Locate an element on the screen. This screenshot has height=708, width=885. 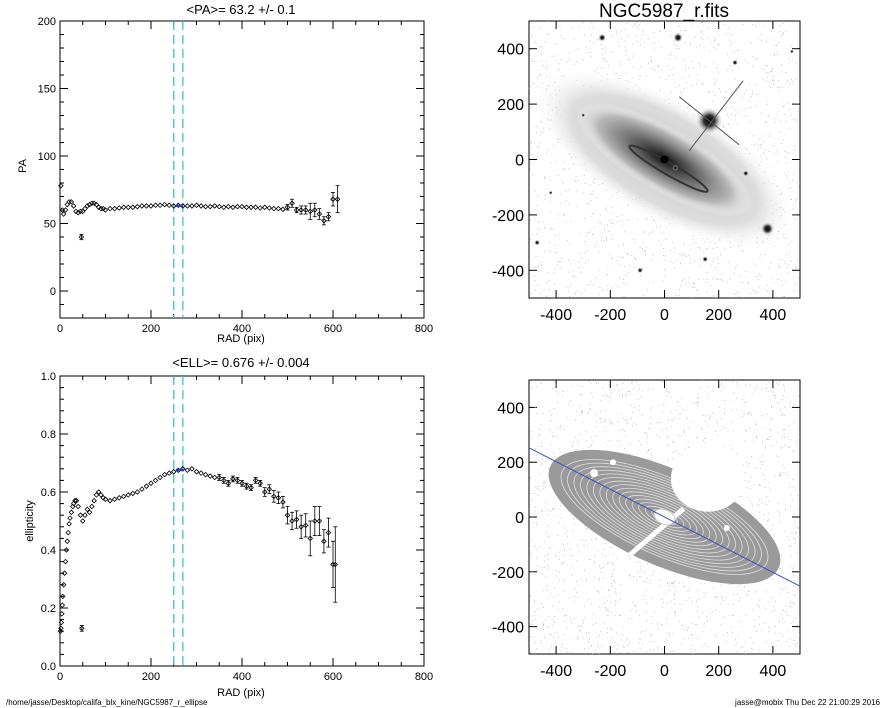
ell-xtick-label: 400 is located at coordinates (242, 677).